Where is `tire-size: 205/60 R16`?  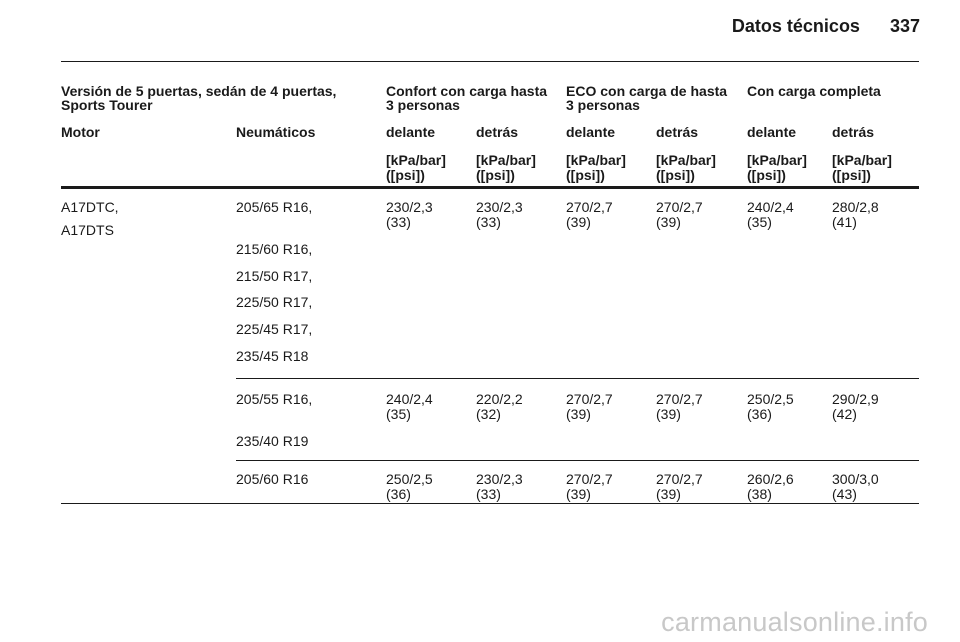
tire-size: 205/60 R16 is located at coordinates (272, 479).